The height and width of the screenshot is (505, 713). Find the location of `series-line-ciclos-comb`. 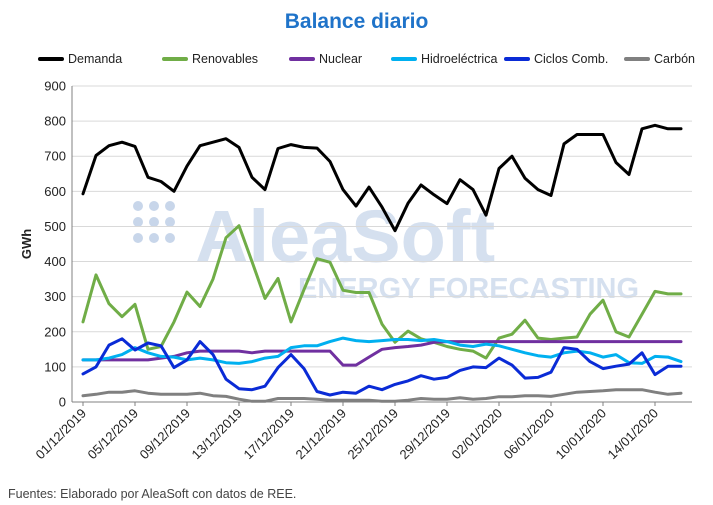

series-line-ciclos-comb is located at coordinates (382, 367).